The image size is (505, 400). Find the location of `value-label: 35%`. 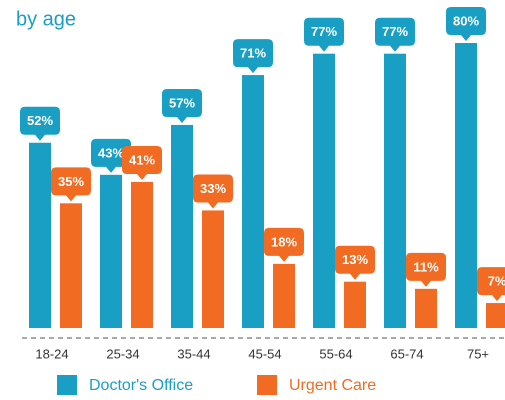

value-label: 35% is located at coordinates (71, 181).